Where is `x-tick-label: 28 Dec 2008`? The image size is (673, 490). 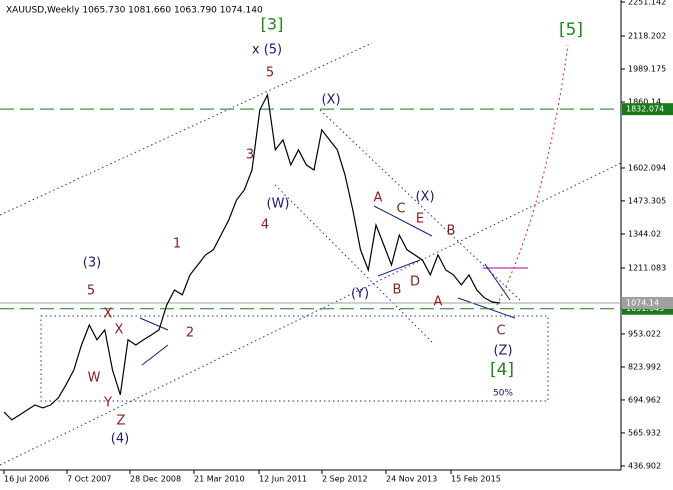
x-tick-label: 28 Dec 2008 is located at coordinates (155, 479).